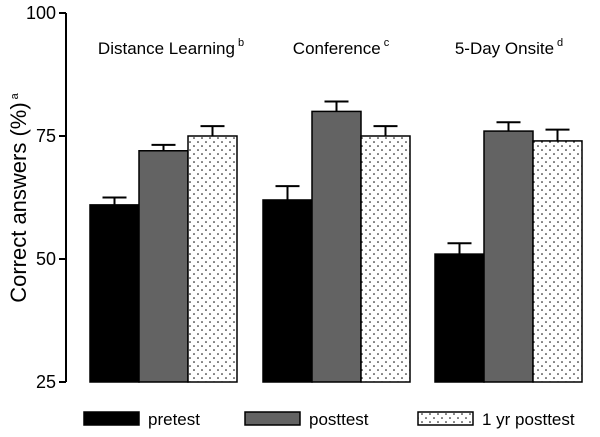 This screenshot has width=600, height=437. Describe the element at coordinates (528, 419) in the screenshot. I see `legend-label: 1 yr posttest` at that location.